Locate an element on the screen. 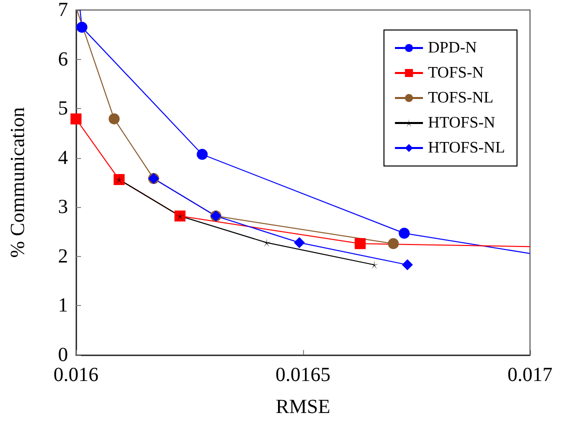 The height and width of the screenshot is (433, 567). legend-label: HTOFS-NL is located at coordinates (466, 148).